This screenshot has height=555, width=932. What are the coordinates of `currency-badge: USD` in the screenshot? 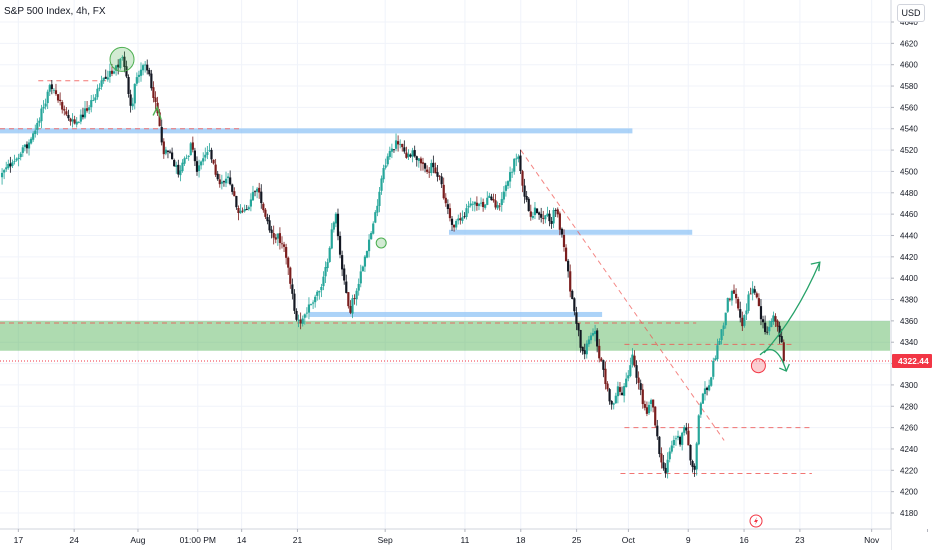 It's located at (911, 13).